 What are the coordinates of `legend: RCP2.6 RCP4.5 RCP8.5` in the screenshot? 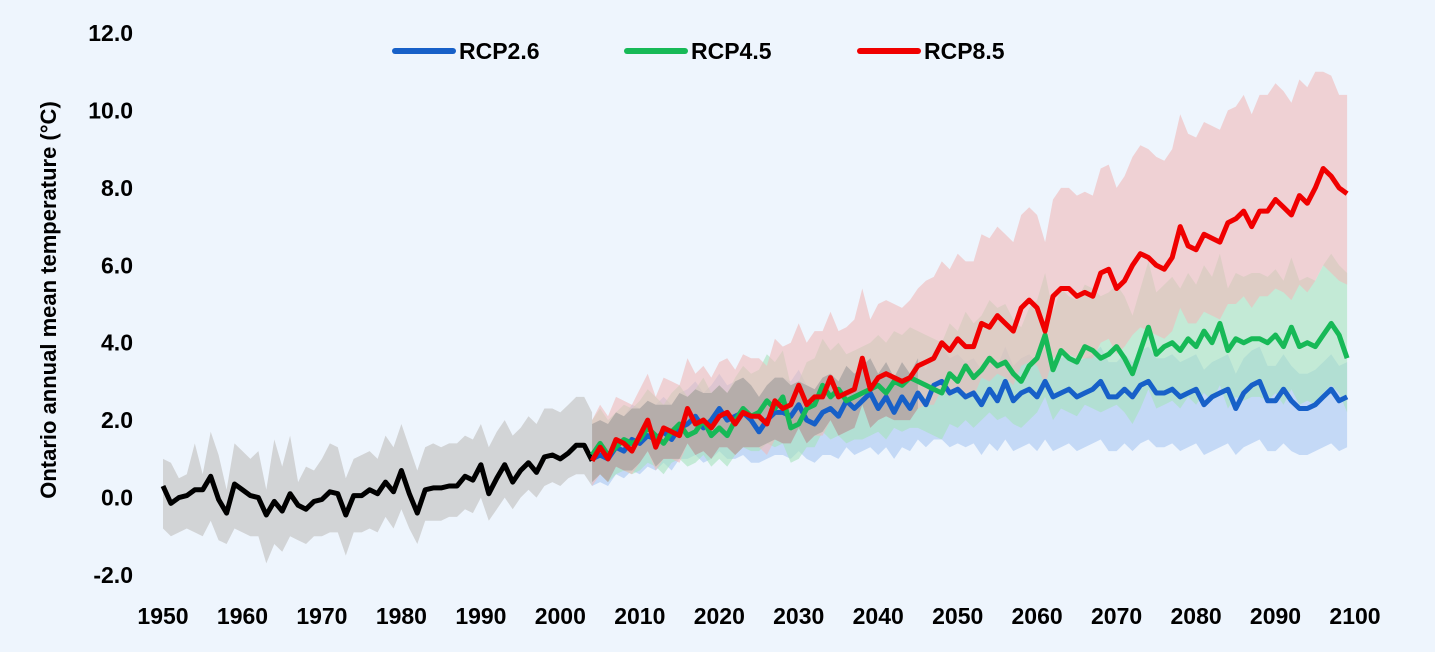 It's located at (698, 51).